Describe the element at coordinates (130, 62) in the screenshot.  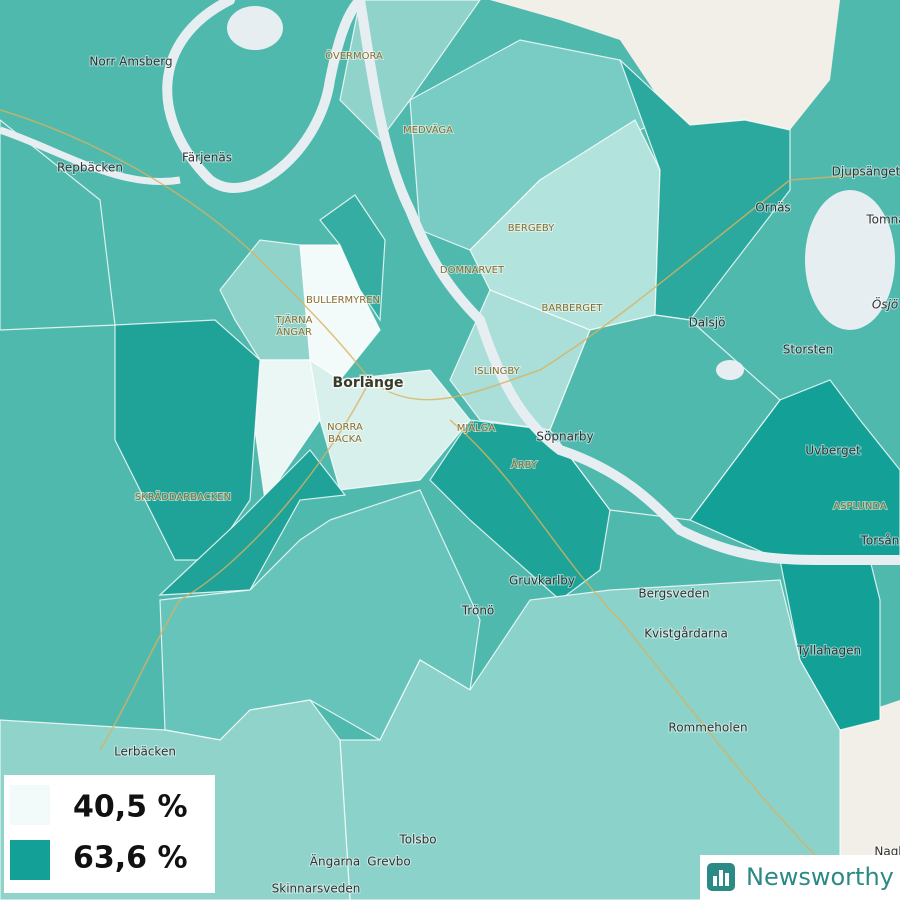
I see `place-label: Norr Amsberg` at that location.